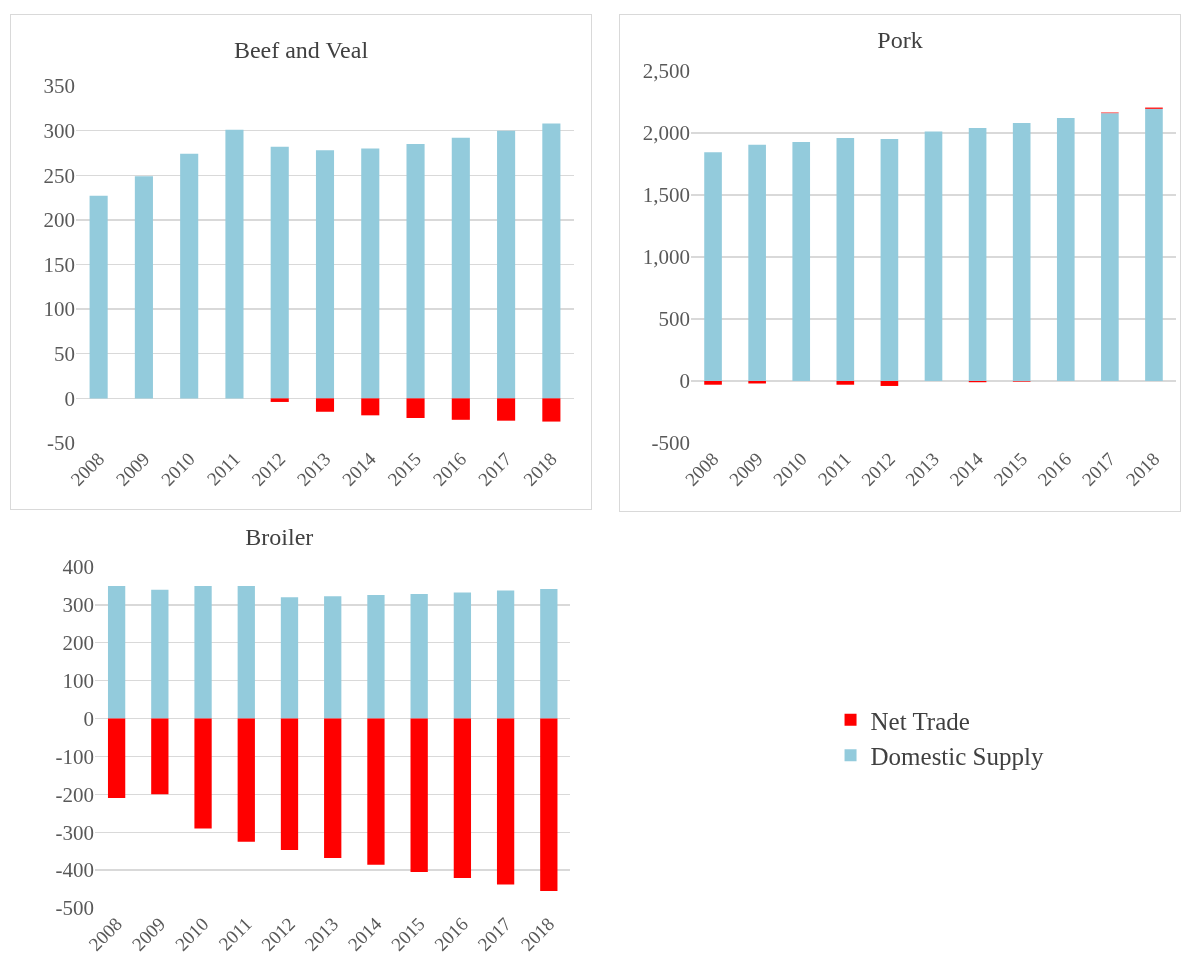 The image size is (1183, 969). What do you see at coordinates (666, 71) in the screenshot?
I see `y-tick-label: 2,500` at bounding box center [666, 71].